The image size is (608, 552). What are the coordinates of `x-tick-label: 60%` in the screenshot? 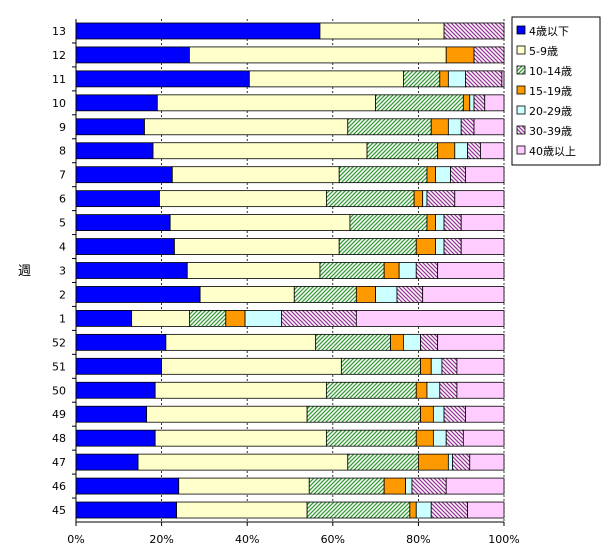 It's located at (333, 539).